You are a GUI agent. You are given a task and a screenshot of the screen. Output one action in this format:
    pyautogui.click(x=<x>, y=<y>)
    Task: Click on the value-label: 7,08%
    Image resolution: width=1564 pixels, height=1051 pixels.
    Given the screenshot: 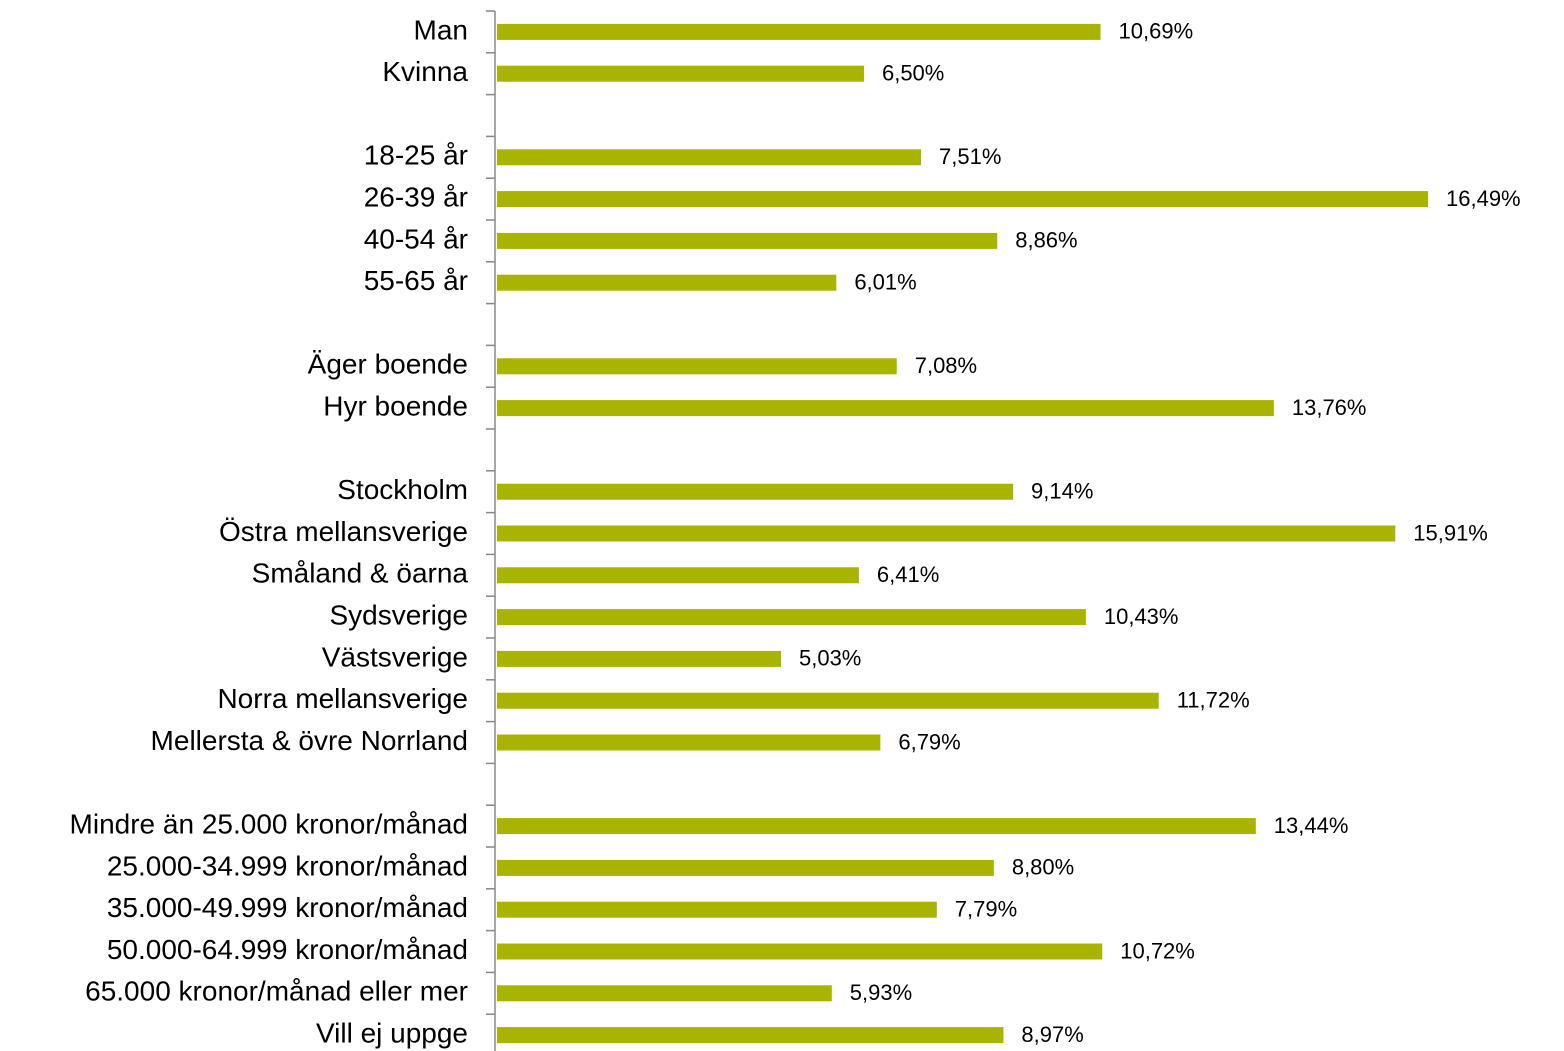 What is the action you would take?
    pyautogui.click(x=946, y=365)
    